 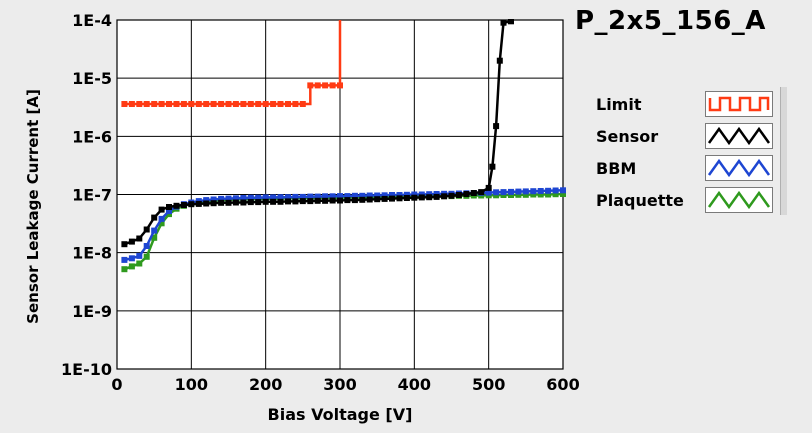 I want to click on legend-label: Limit, so click(x=619, y=104).